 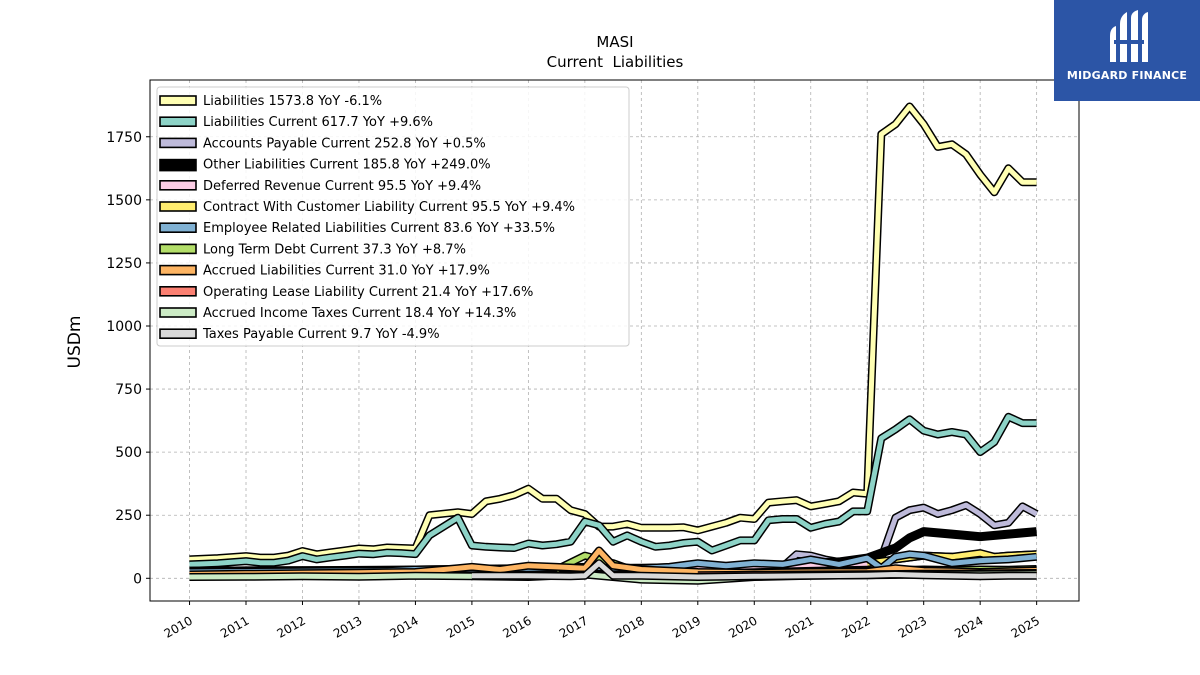 What do you see at coordinates (234, 626) in the screenshot?
I see `x-tick-label: 2011` at bounding box center [234, 626].